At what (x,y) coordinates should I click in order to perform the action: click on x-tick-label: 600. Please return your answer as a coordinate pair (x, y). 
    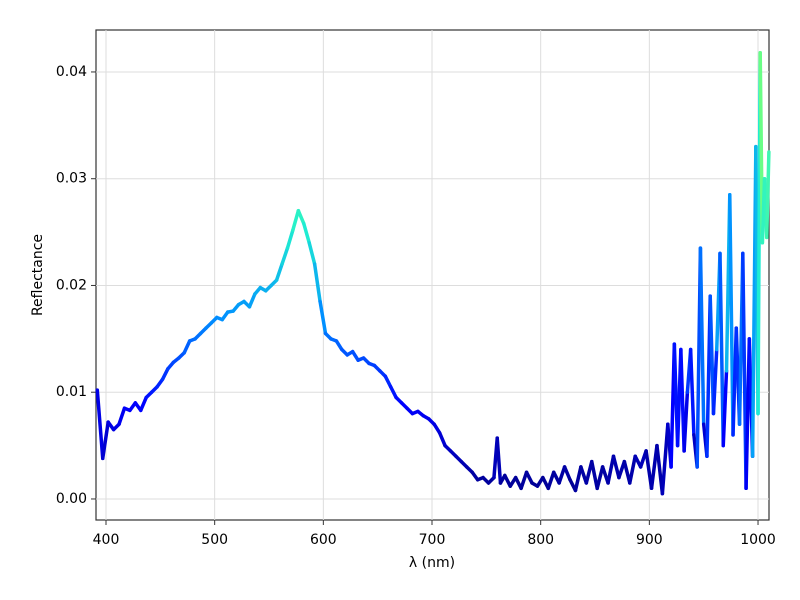
    Looking at the image, I should click on (323, 540).